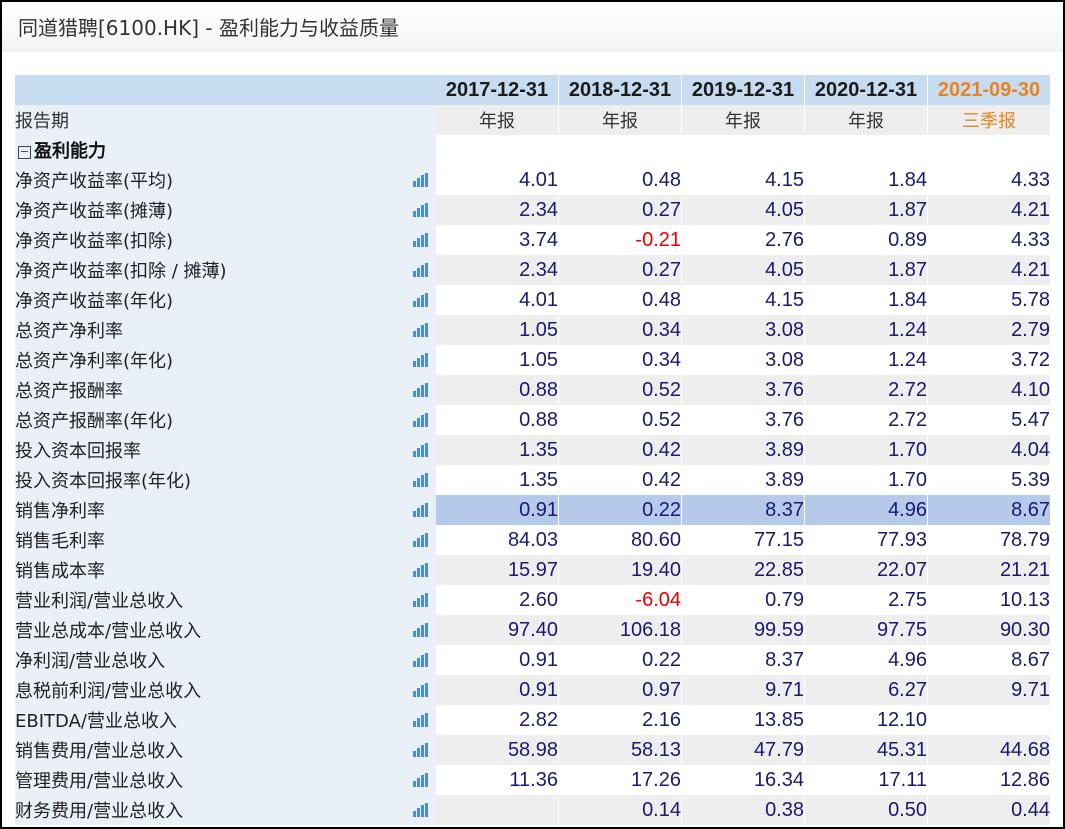  Describe the element at coordinates (533, 750) in the screenshot. I see `table-row: 销售费用/营业总收入 58.98 58.13 47.79 45.31 44.68` at that location.